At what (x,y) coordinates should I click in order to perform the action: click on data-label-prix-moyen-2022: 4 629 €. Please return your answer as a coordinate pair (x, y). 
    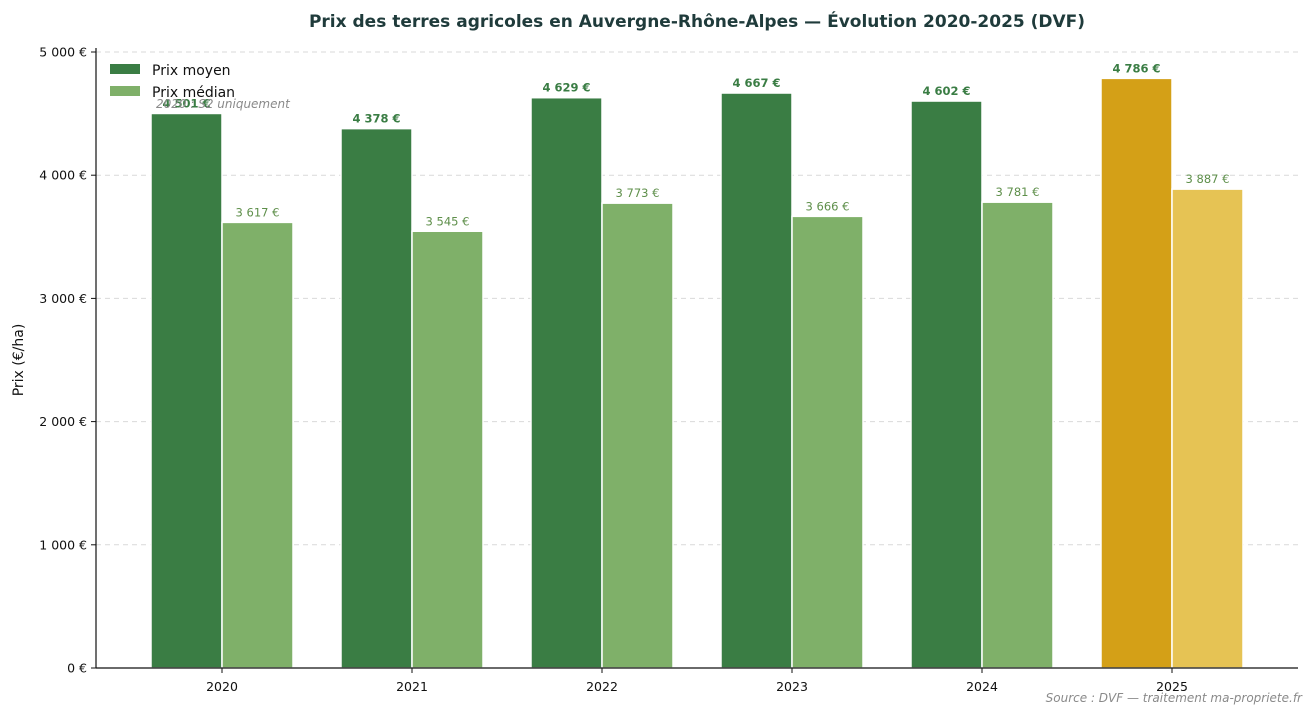
    Looking at the image, I should click on (566, 88).